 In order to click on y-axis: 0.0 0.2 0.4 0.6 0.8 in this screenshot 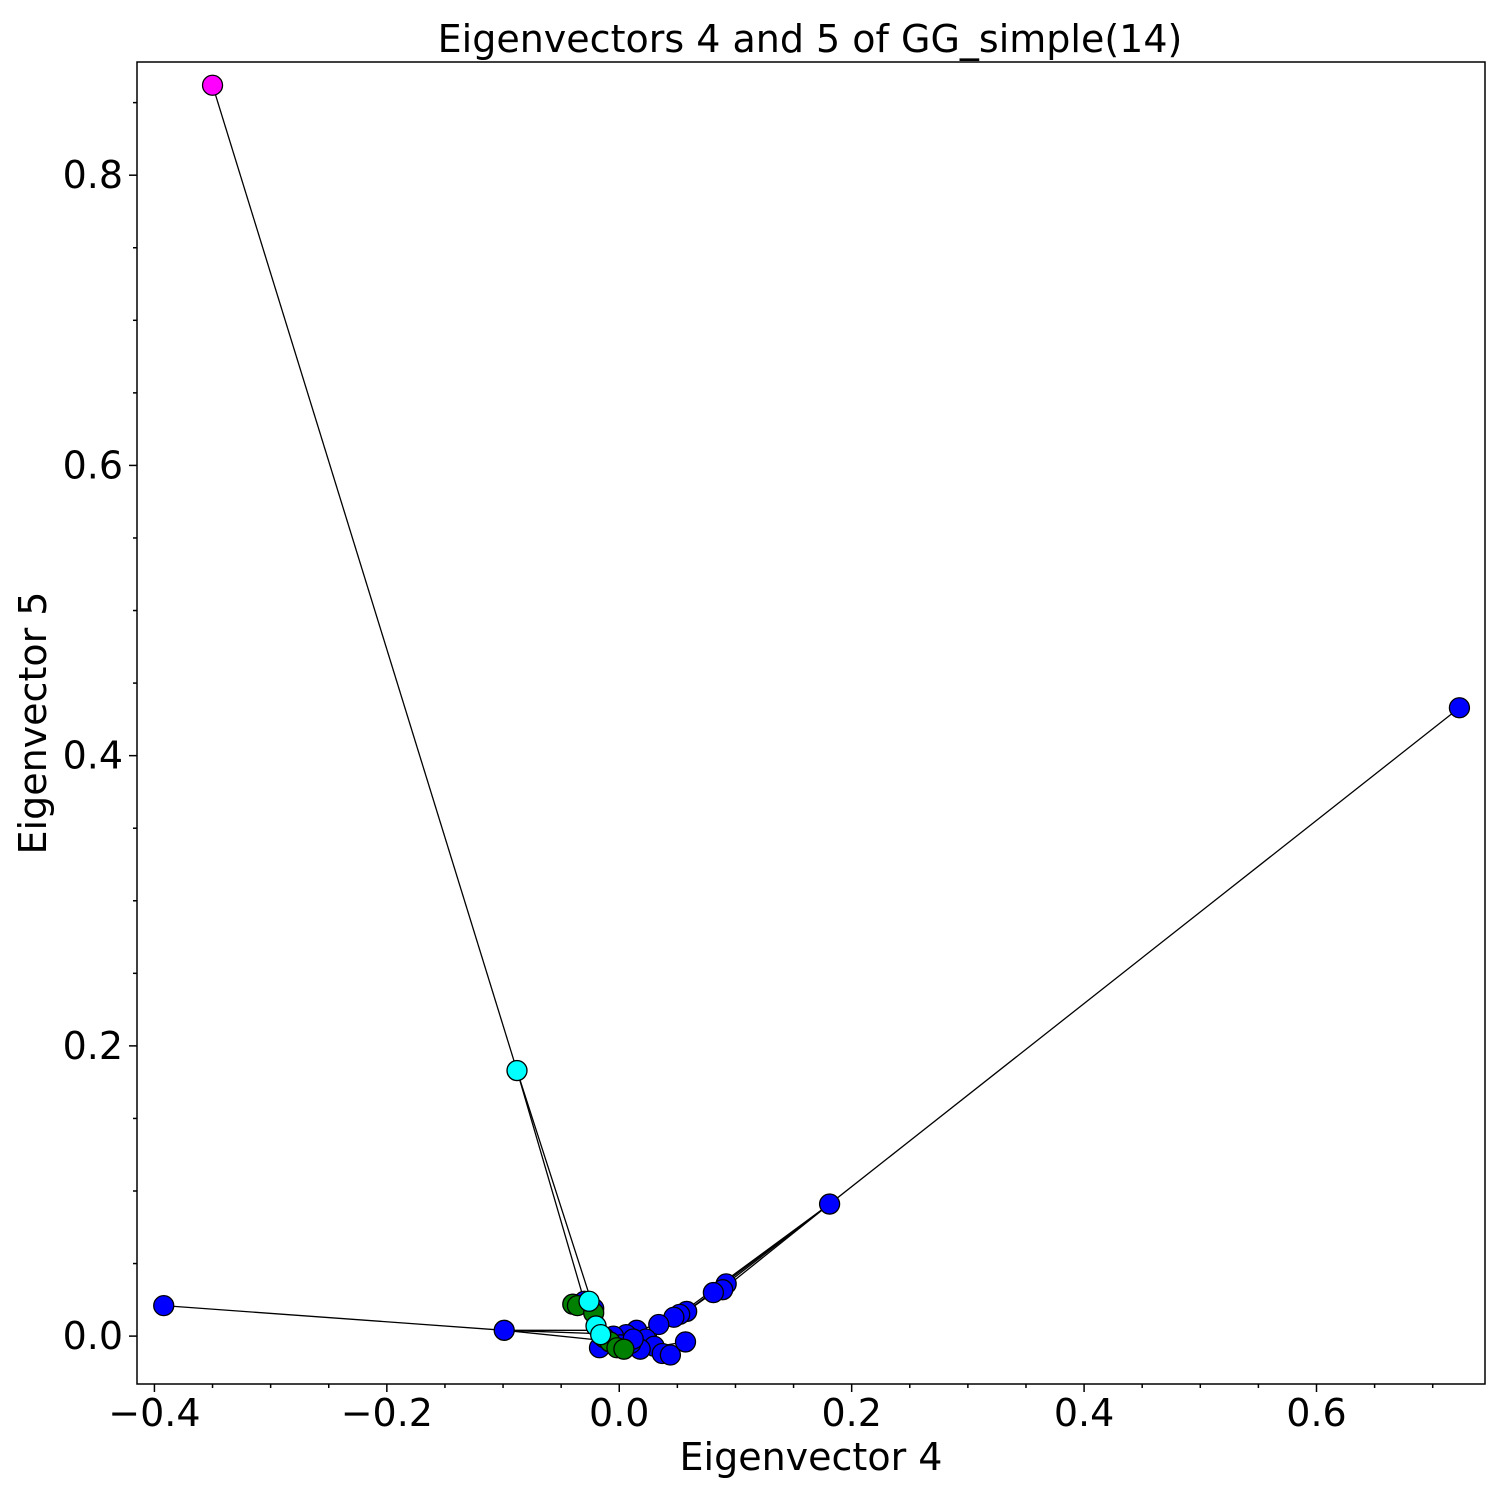, I will do `click(100, 729)`.